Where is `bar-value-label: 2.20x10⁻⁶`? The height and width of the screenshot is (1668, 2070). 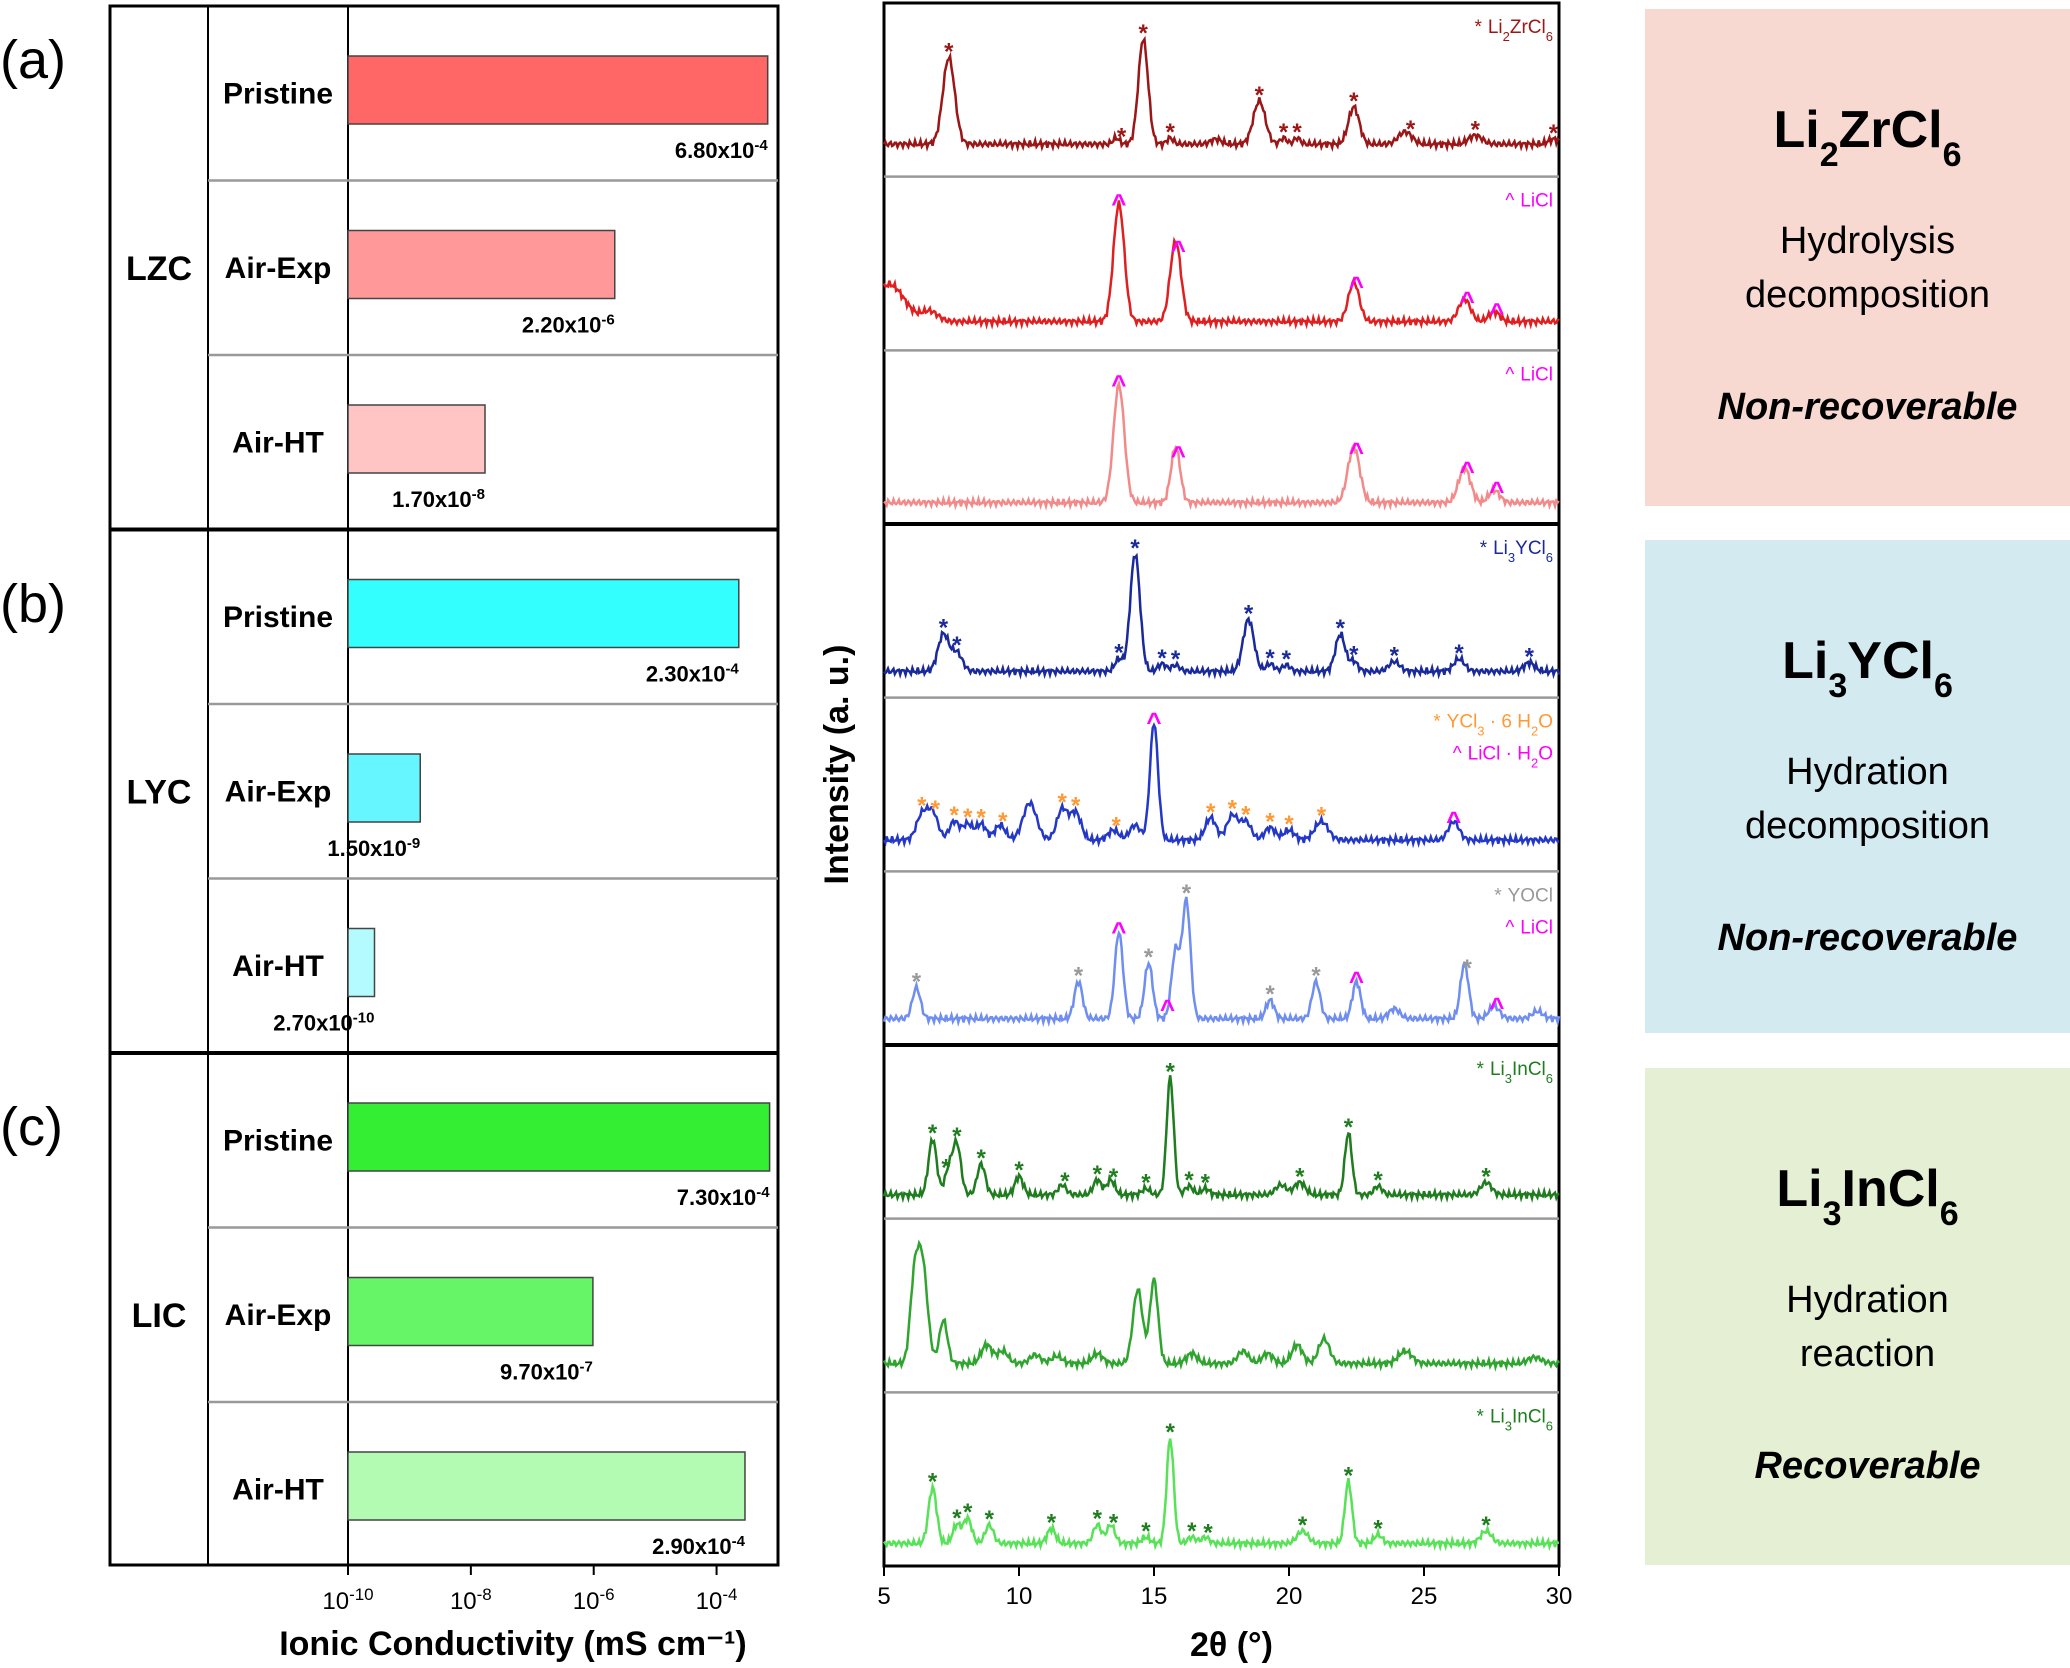 bar-value-label: 2.20x10⁻⁶ is located at coordinates (568, 324).